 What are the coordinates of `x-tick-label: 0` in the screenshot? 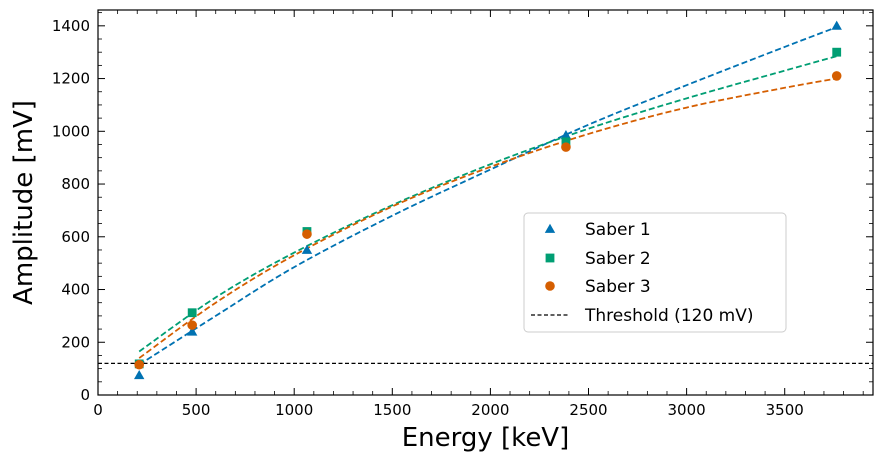 It's located at (98, 410).